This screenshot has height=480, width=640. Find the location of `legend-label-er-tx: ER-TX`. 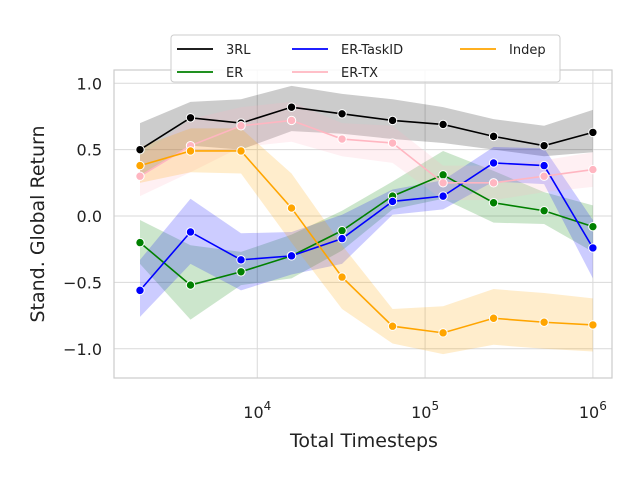

legend-label-er-tx: ER-TX is located at coordinates (359, 73).